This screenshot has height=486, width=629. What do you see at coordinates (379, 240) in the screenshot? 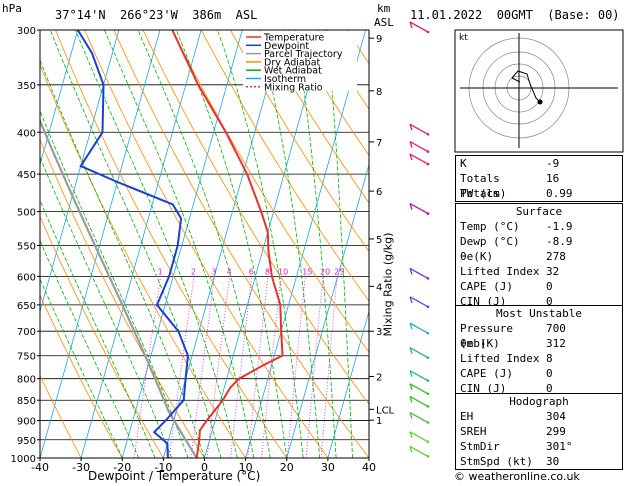
I see `height-km-label: 5` at bounding box center [379, 240].